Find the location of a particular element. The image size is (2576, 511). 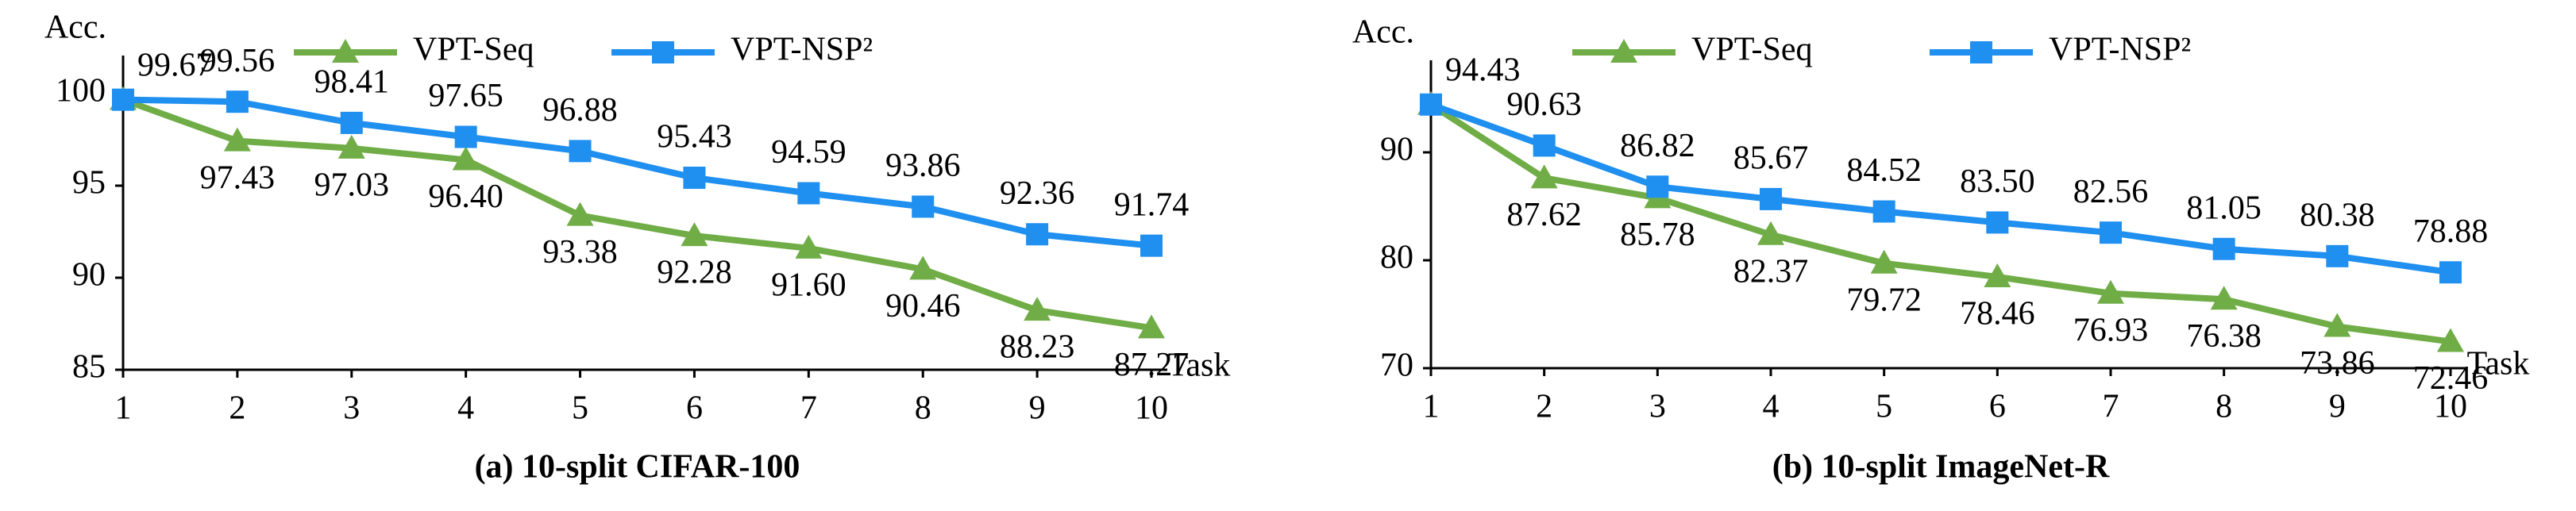

data-label: 85.78 is located at coordinates (1658, 235).